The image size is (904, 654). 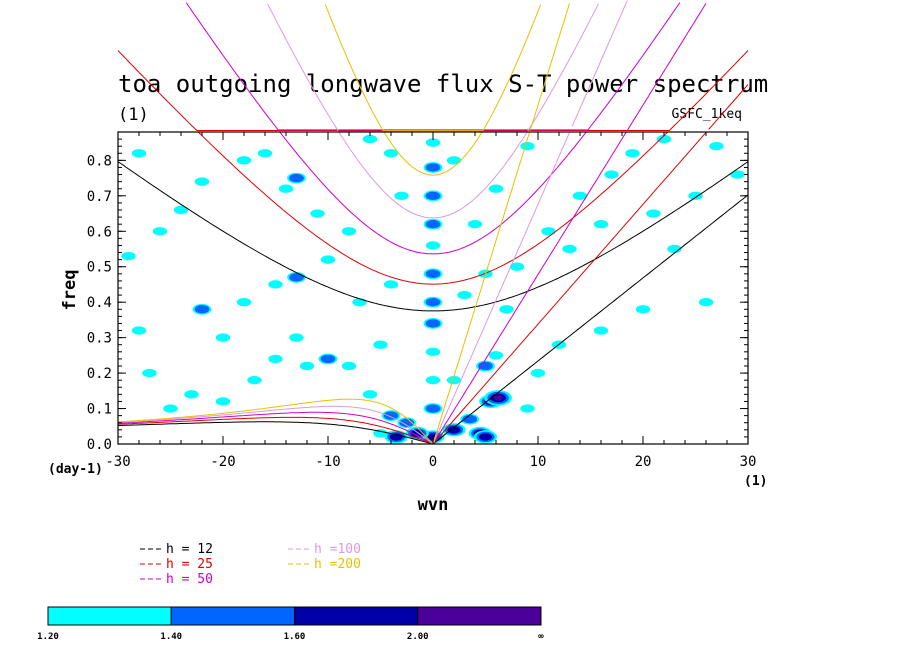 What do you see at coordinates (99, 197) in the screenshot?
I see `y-tick-label: 0.7` at bounding box center [99, 197].